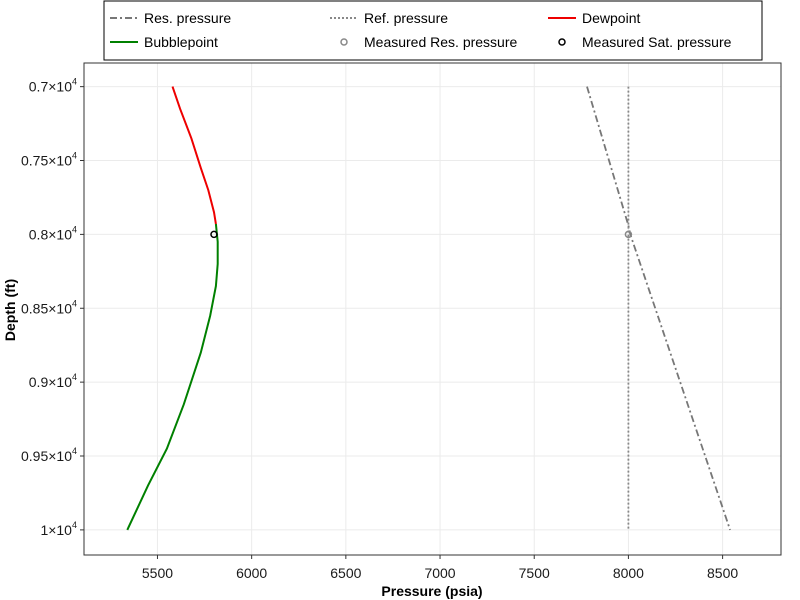 This screenshot has width=800, height=600. I want to click on series-line-bubblepoint, so click(172, 377).